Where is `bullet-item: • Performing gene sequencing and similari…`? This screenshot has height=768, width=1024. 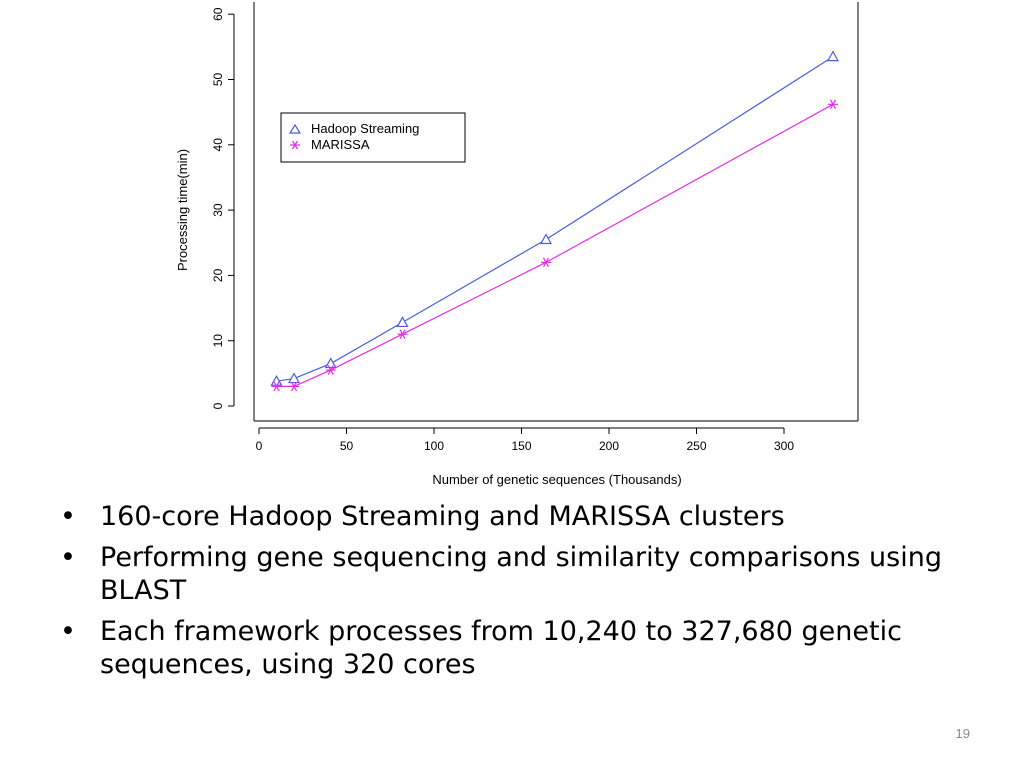 bullet-item: • Performing gene sequencing and similari… is located at coordinates (518, 574).